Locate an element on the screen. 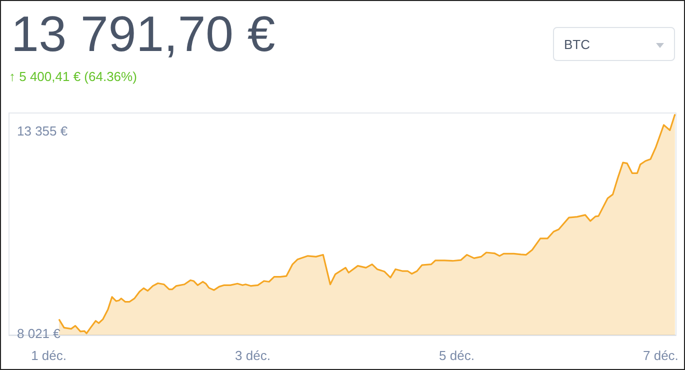  x-tick-label: 7 déc. is located at coordinates (660, 355).